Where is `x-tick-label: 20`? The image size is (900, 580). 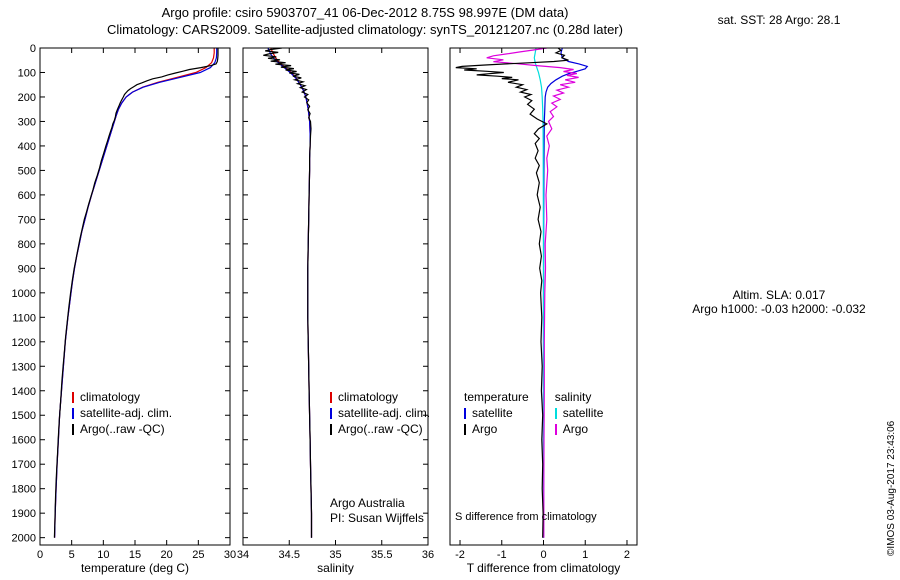
x-tick-label: 20 is located at coordinates (167, 555).